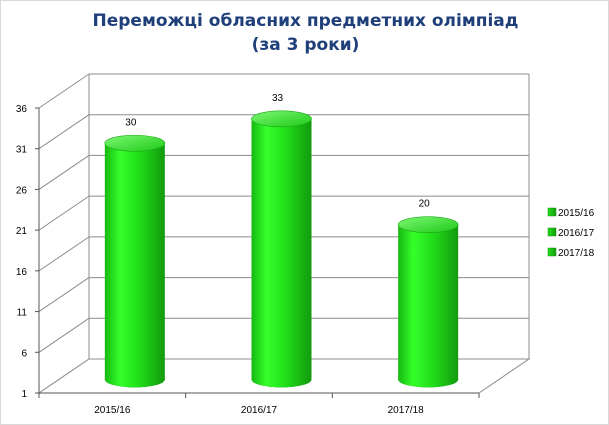  What do you see at coordinates (259, 410) in the screenshot?
I see `x-tick-label: 2016/17` at bounding box center [259, 410].